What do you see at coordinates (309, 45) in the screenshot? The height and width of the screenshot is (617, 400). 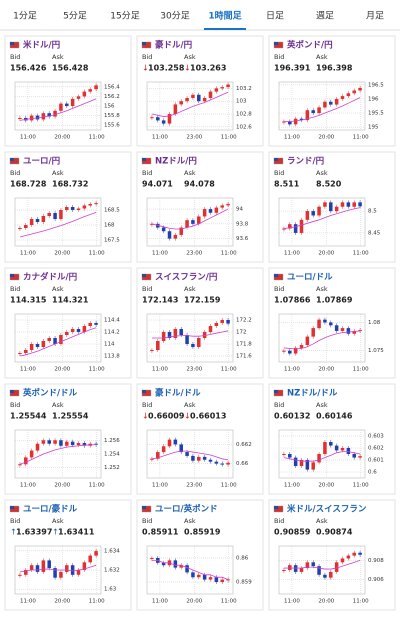 I see `pair-title: 英ポンド/円` at bounding box center [309, 45].